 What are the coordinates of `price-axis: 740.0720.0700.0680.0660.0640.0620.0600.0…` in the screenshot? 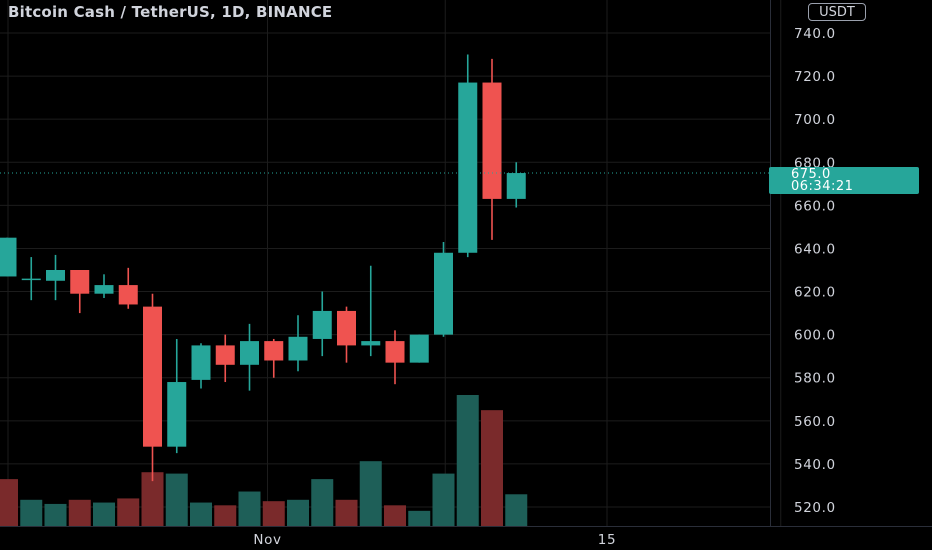 It's located at (815, 271).